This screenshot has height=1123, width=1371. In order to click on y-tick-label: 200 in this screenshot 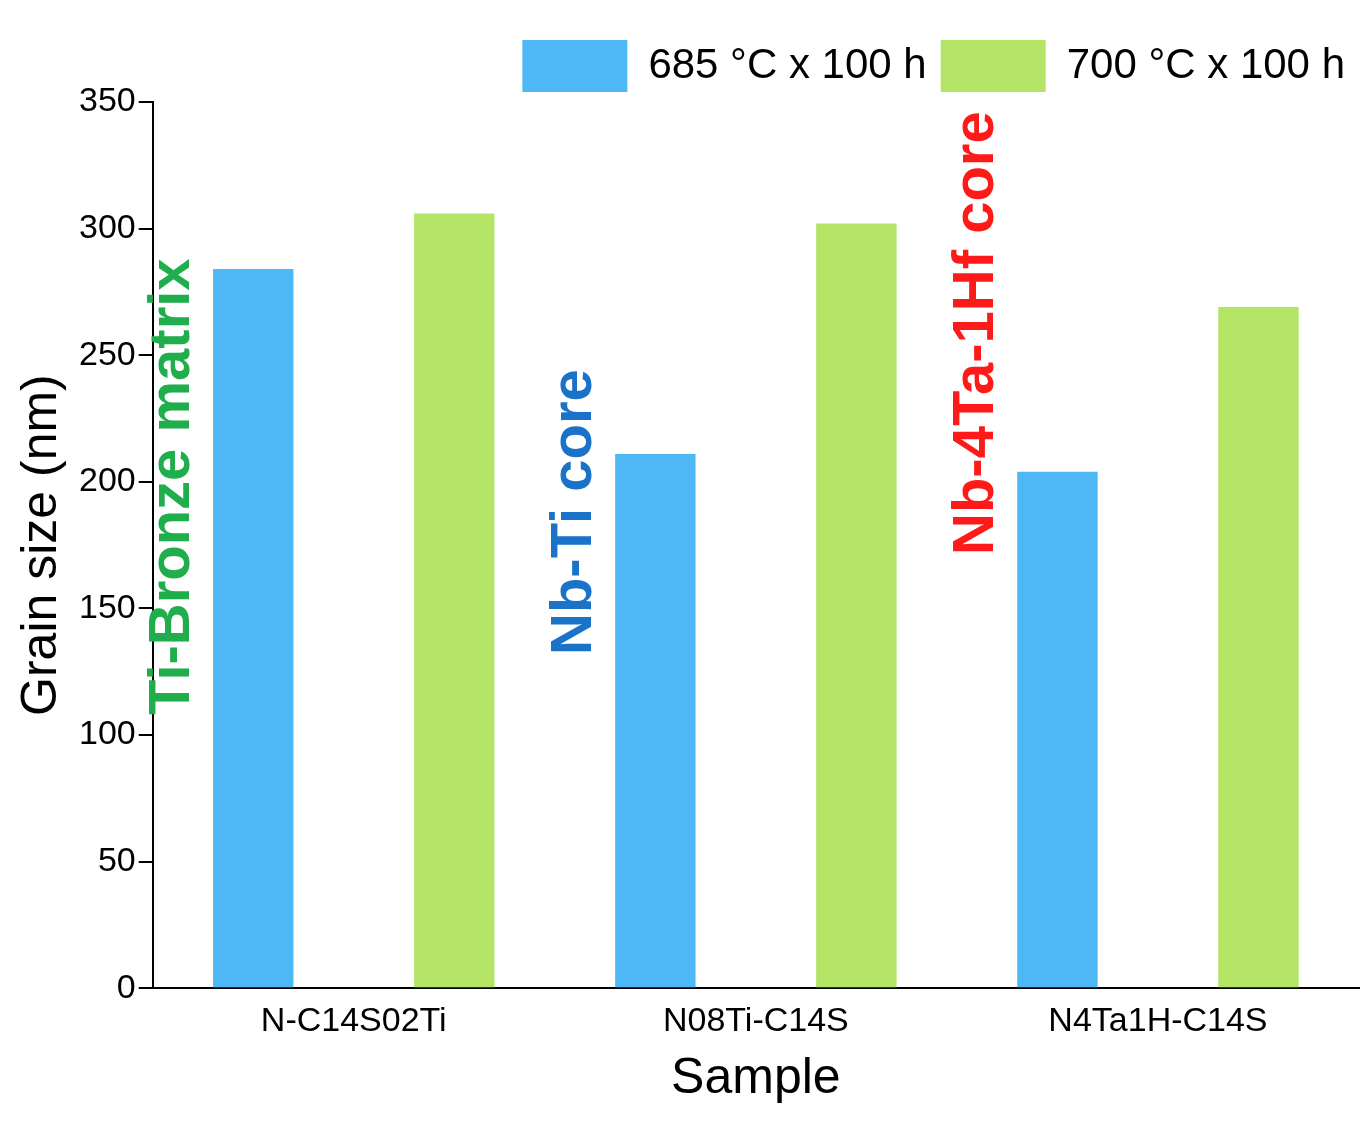, I will do `click(107, 479)`.